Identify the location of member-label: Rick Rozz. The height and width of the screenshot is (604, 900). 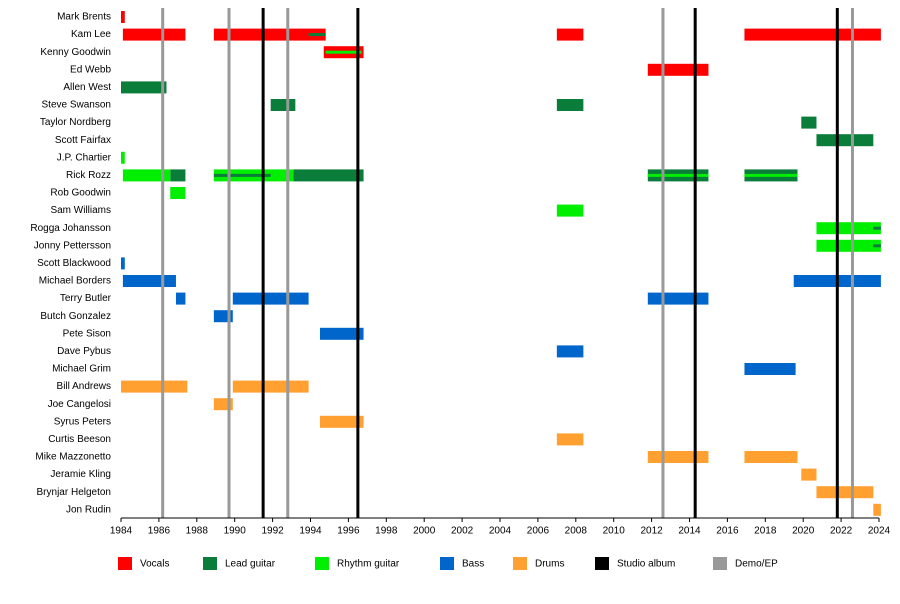
(88, 175).